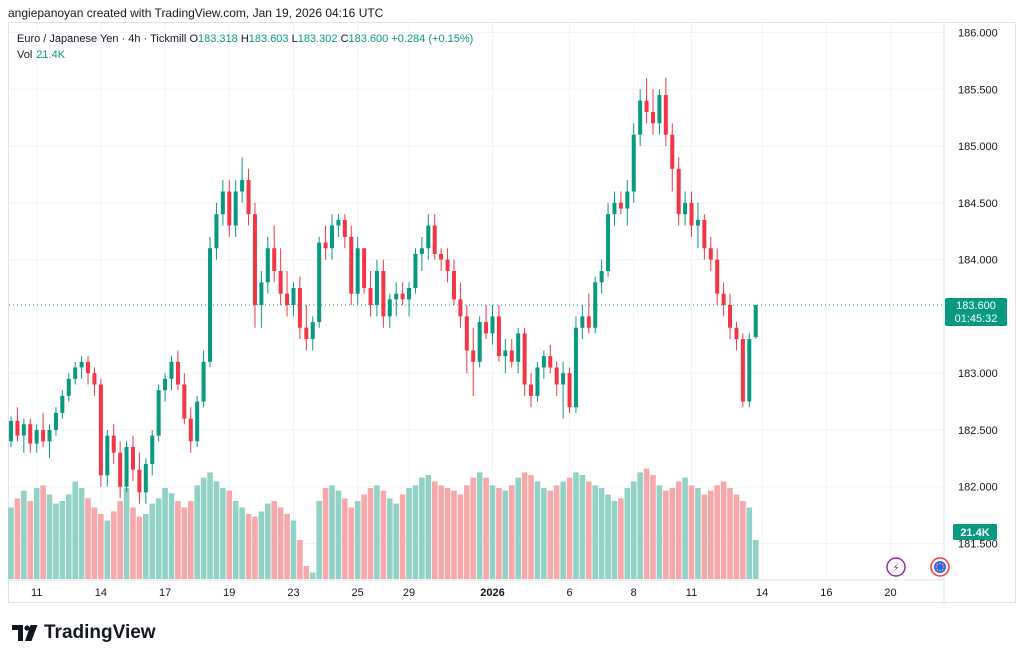 The image size is (1024, 661). Describe the element at coordinates (41, 55) in the screenshot. I see `volume-legend: Vol 21.4K` at that location.